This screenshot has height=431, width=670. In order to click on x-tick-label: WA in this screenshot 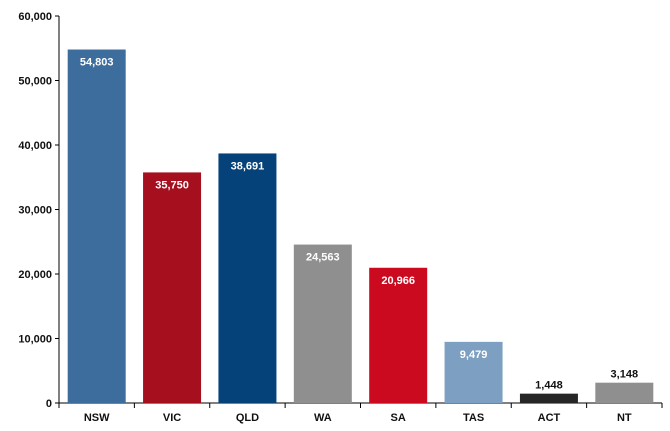, I will do `click(323, 418)`.